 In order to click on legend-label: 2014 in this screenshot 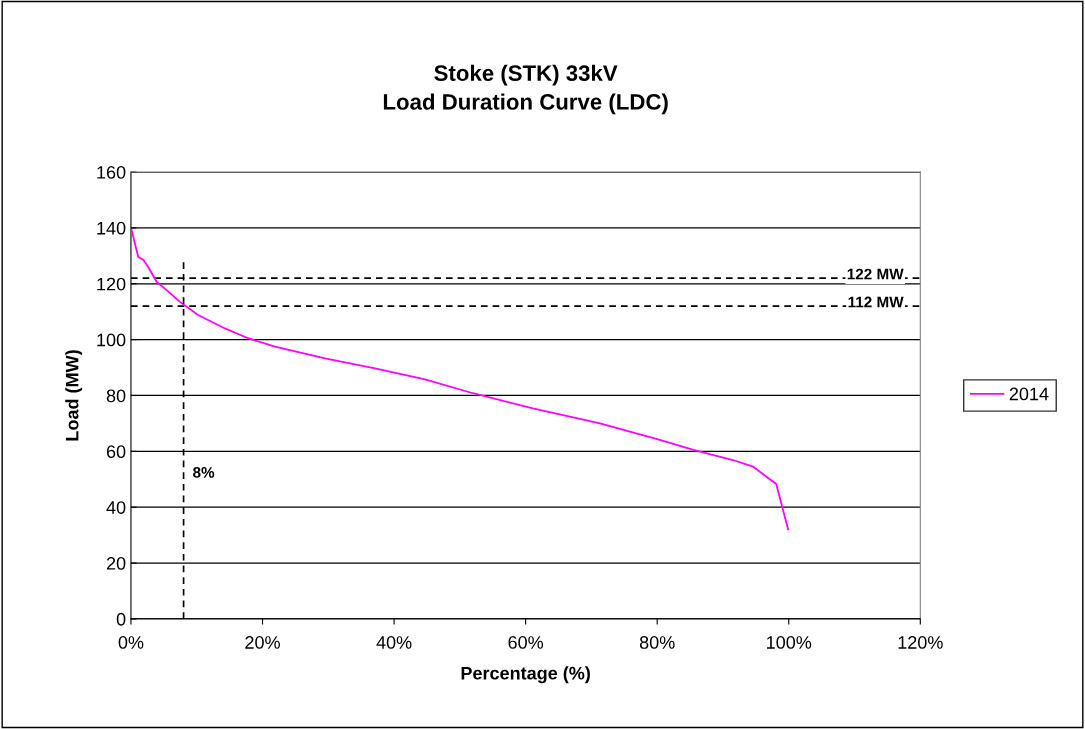, I will do `click(1029, 394)`.